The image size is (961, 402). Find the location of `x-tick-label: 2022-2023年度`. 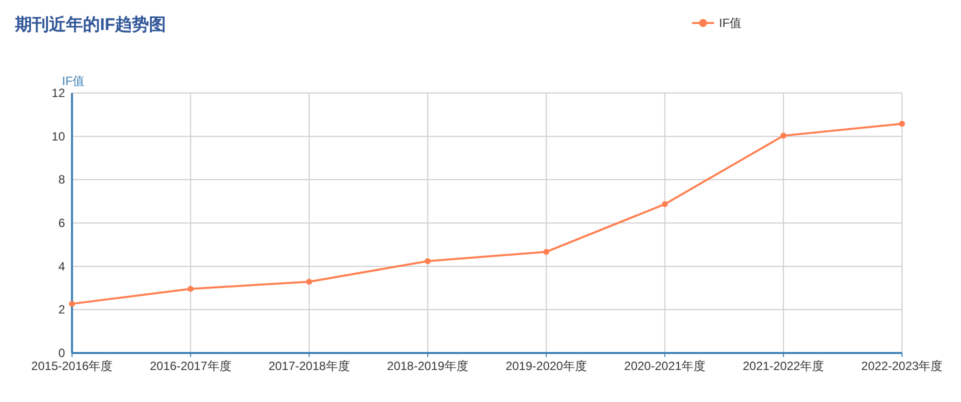

x-tick-label: 2022-2023年度 is located at coordinates (902, 366).